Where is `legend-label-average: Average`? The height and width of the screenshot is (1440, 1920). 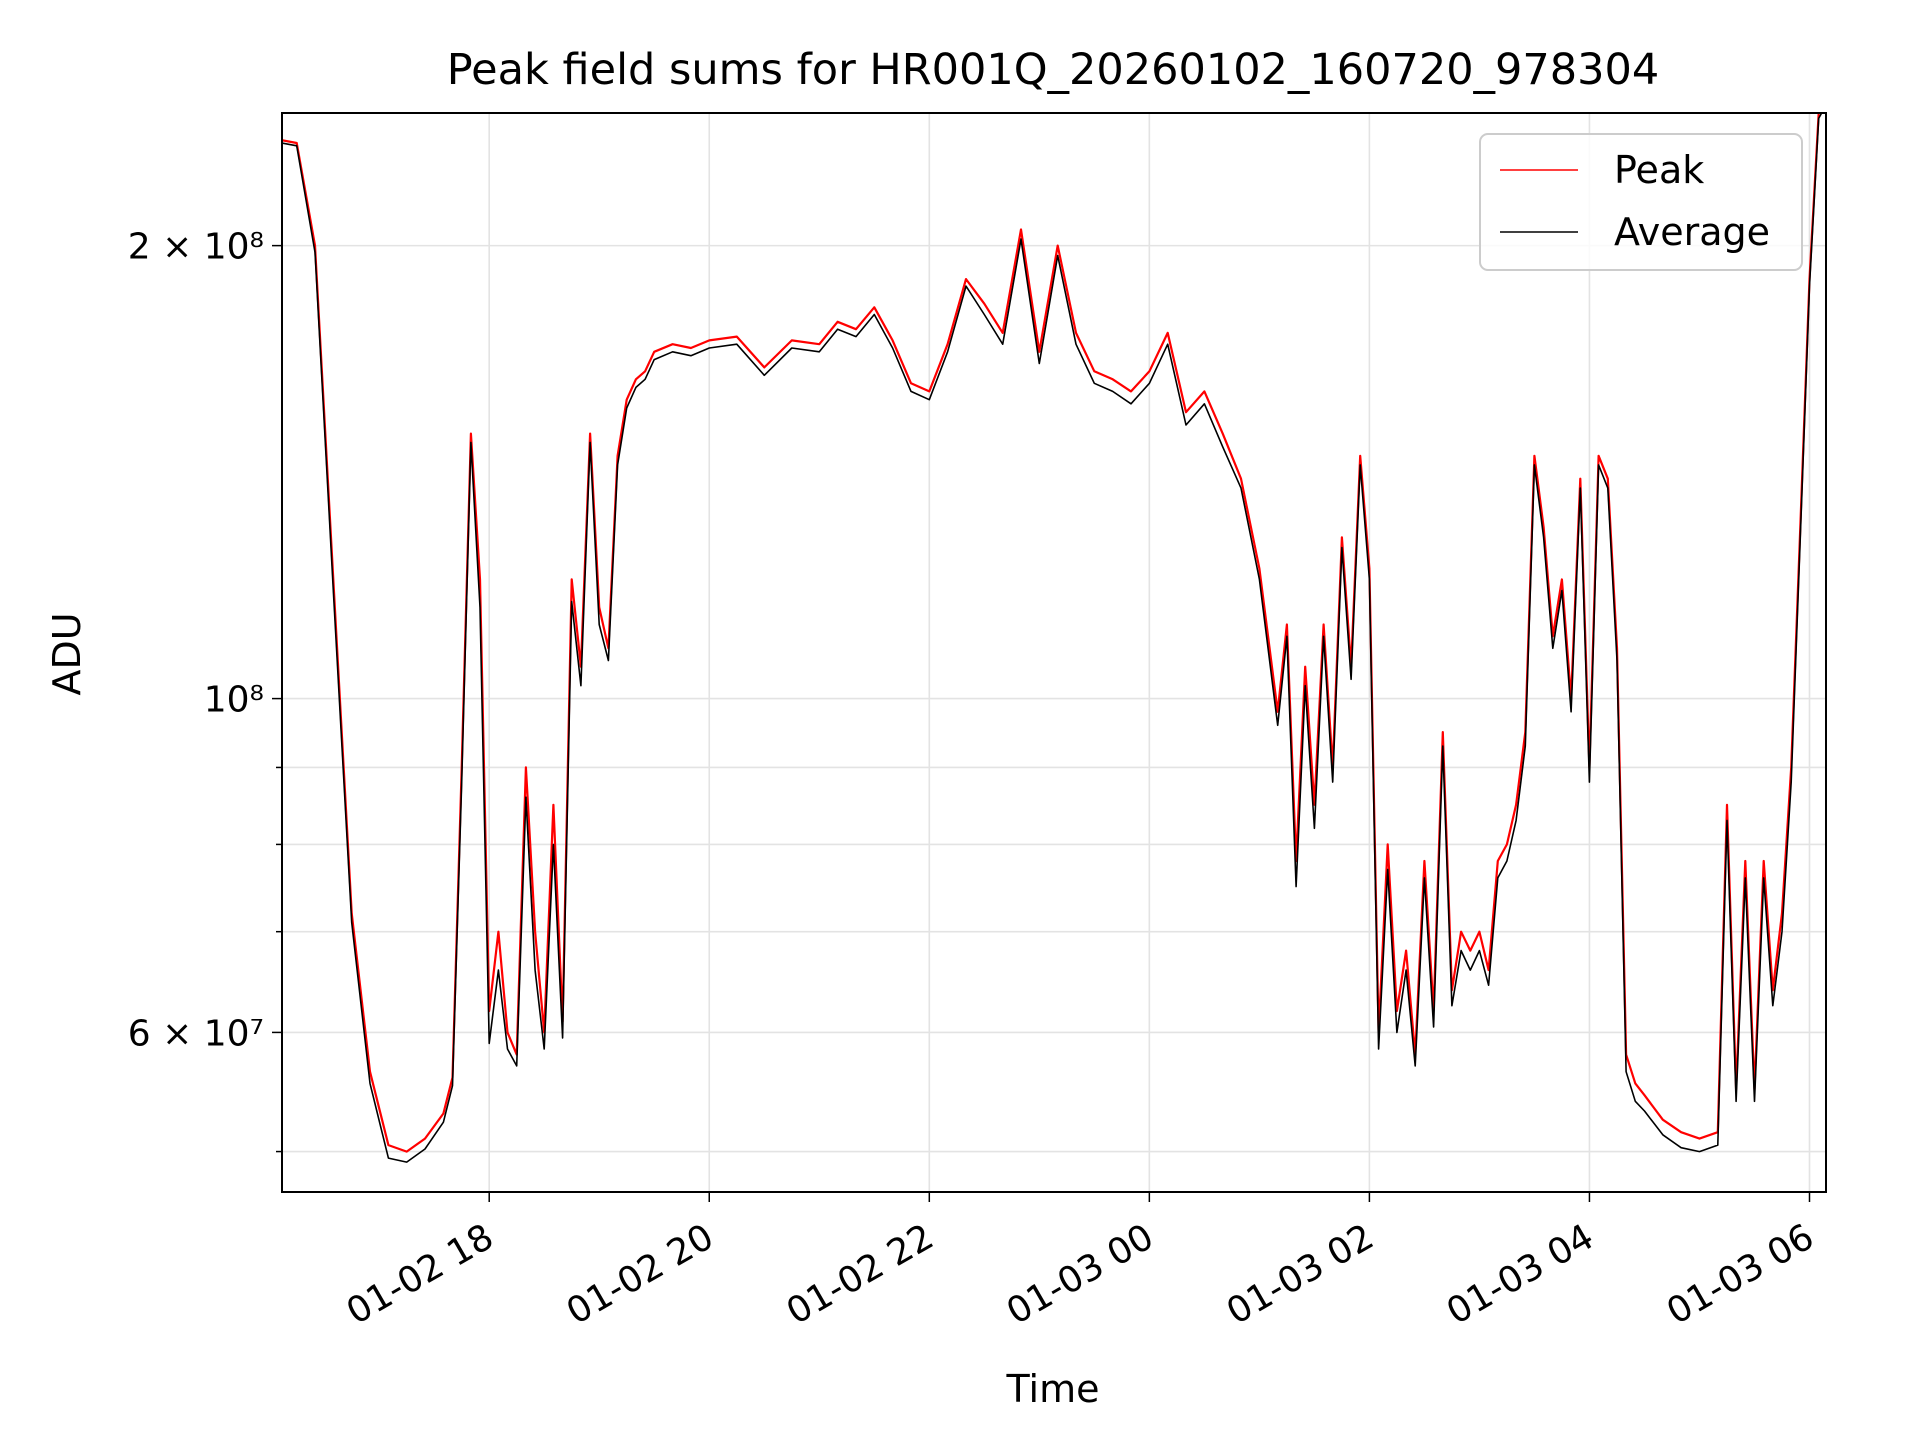 legend-label-average: Average is located at coordinates (1692, 232).